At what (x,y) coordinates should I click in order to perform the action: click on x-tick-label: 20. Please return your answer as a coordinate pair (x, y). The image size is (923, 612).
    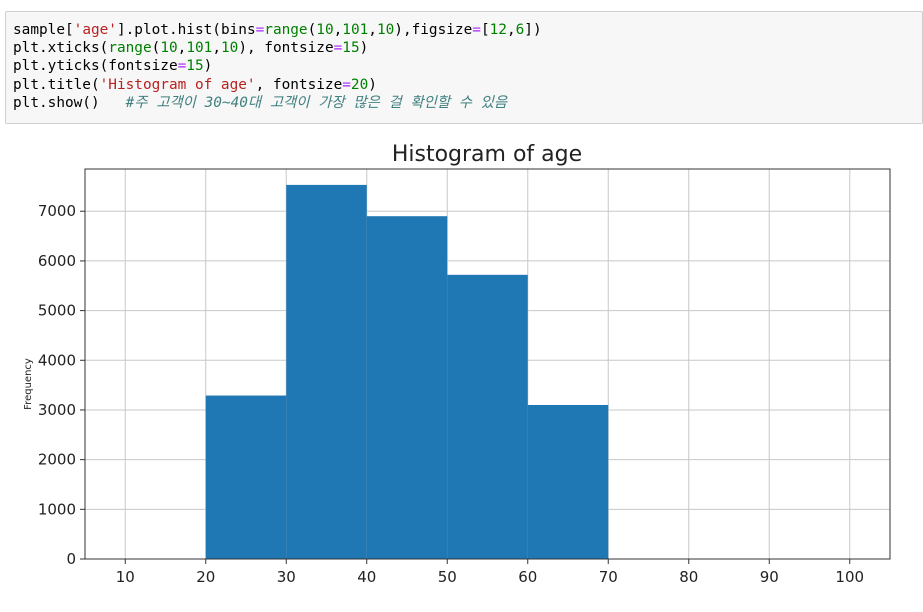
    Looking at the image, I should click on (205, 577).